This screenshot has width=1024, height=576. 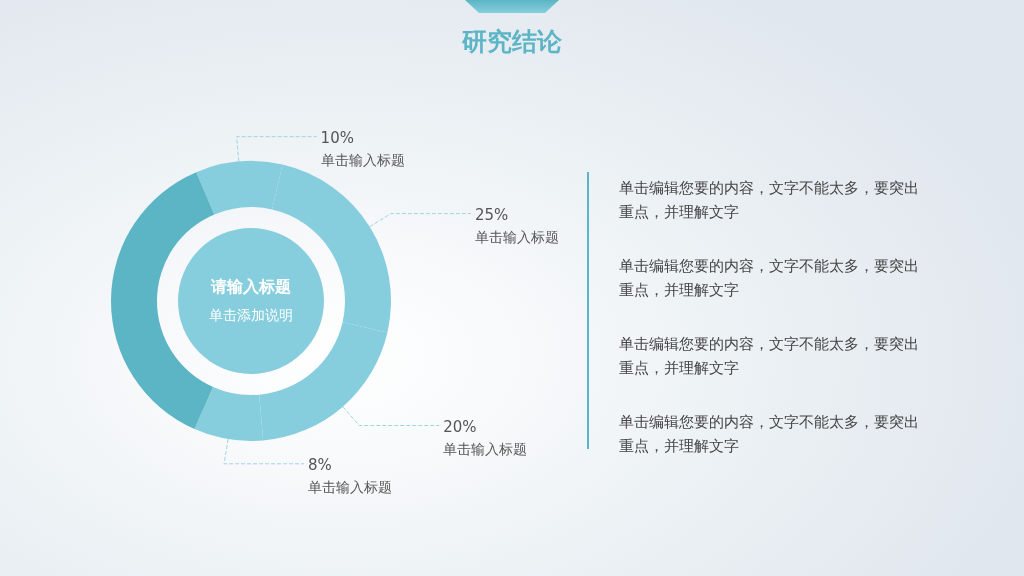 I want to click on data-label: 20%, so click(x=460, y=426).